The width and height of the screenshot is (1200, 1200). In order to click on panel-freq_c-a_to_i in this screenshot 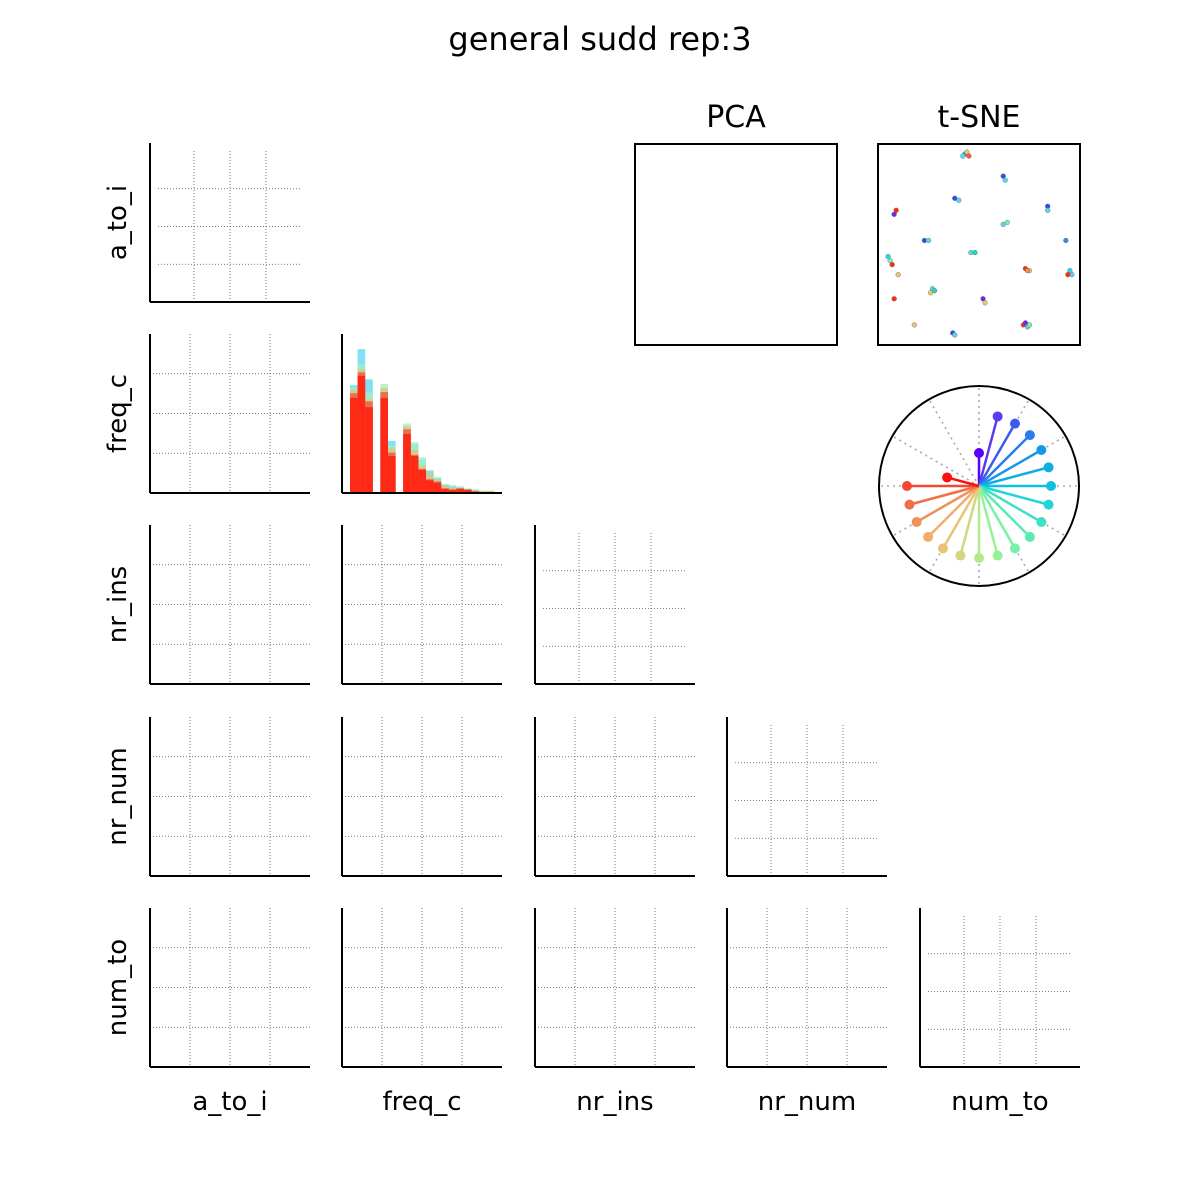, I will do `click(229, 414)`.